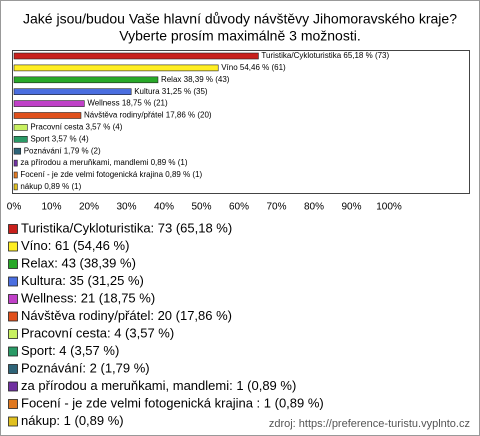  What do you see at coordinates (14, 207) in the screenshot?
I see `x-tick-label: 0%` at bounding box center [14, 207].